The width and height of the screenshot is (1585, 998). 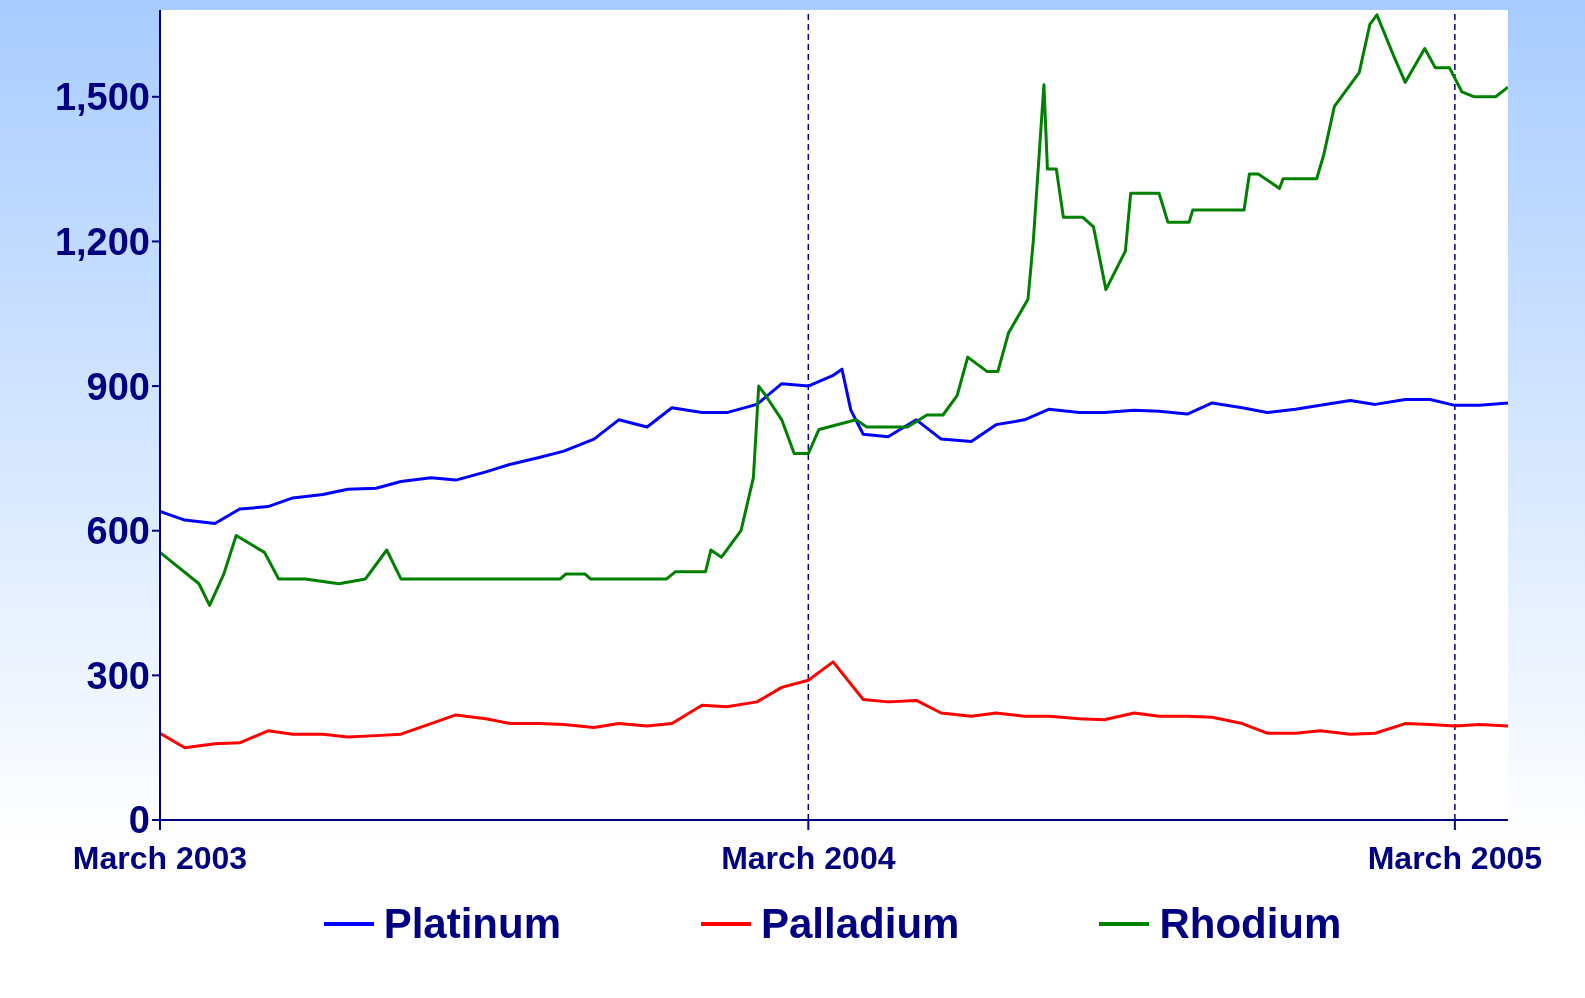 I want to click on legend-label: Rhodium, so click(x=1250, y=924).